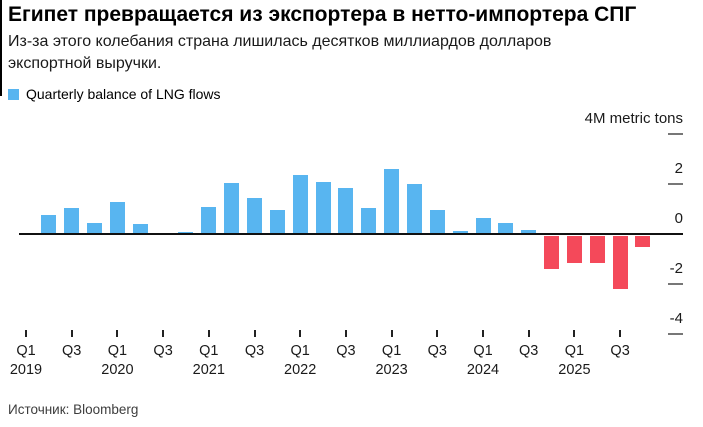 The height and width of the screenshot is (427, 703). Describe the element at coordinates (597, 249) in the screenshot. I see `bar-q2-2025` at that location.